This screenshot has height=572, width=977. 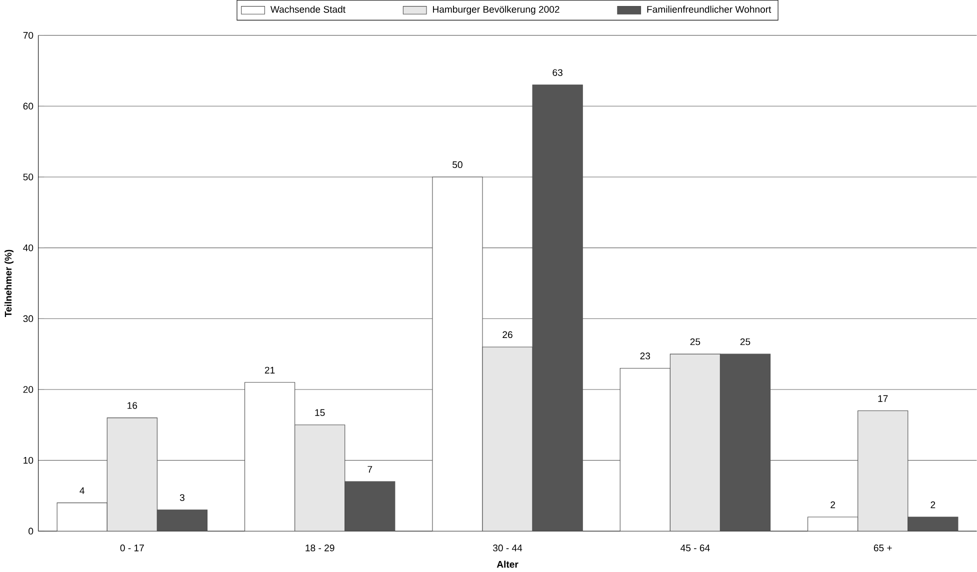 What do you see at coordinates (645, 356) in the screenshot?
I see `data-label: 23` at bounding box center [645, 356].